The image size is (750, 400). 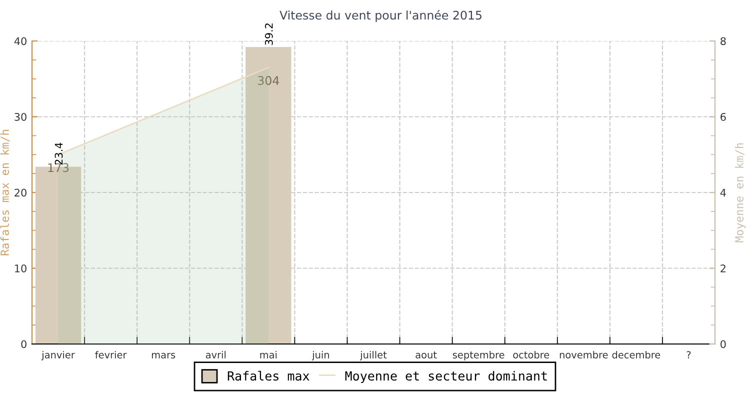 I want to click on x-tick-label: janvier, so click(x=58, y=355).